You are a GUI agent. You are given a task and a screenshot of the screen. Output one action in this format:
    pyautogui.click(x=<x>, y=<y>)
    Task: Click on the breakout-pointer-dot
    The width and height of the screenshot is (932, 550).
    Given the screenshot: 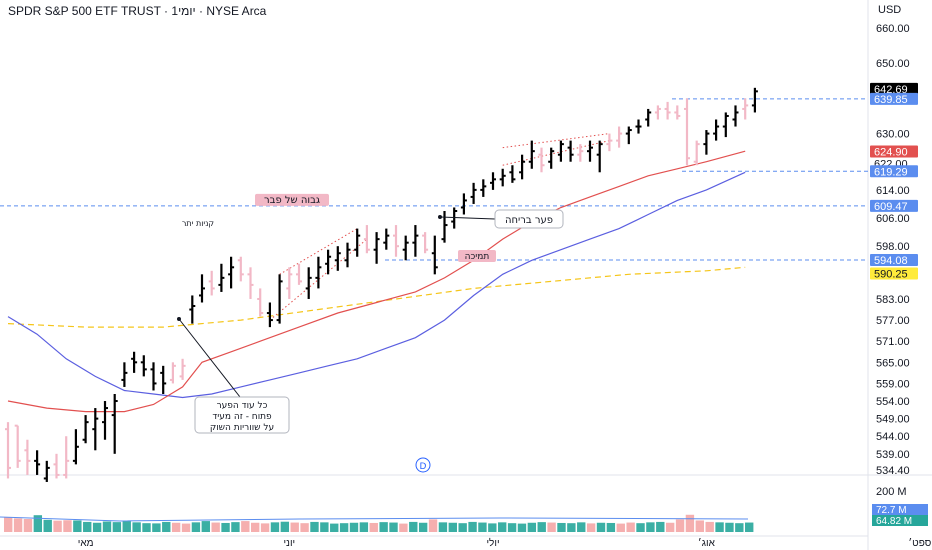 What is the action you would take?
    pyautogui.click(x=440, y=217)
    